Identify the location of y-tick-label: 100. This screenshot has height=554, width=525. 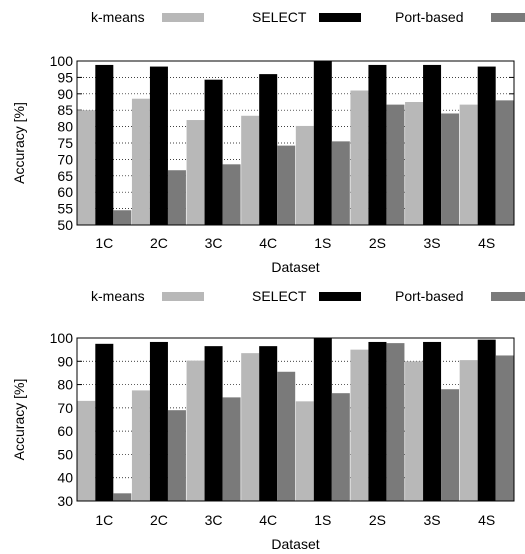
(62, 338).